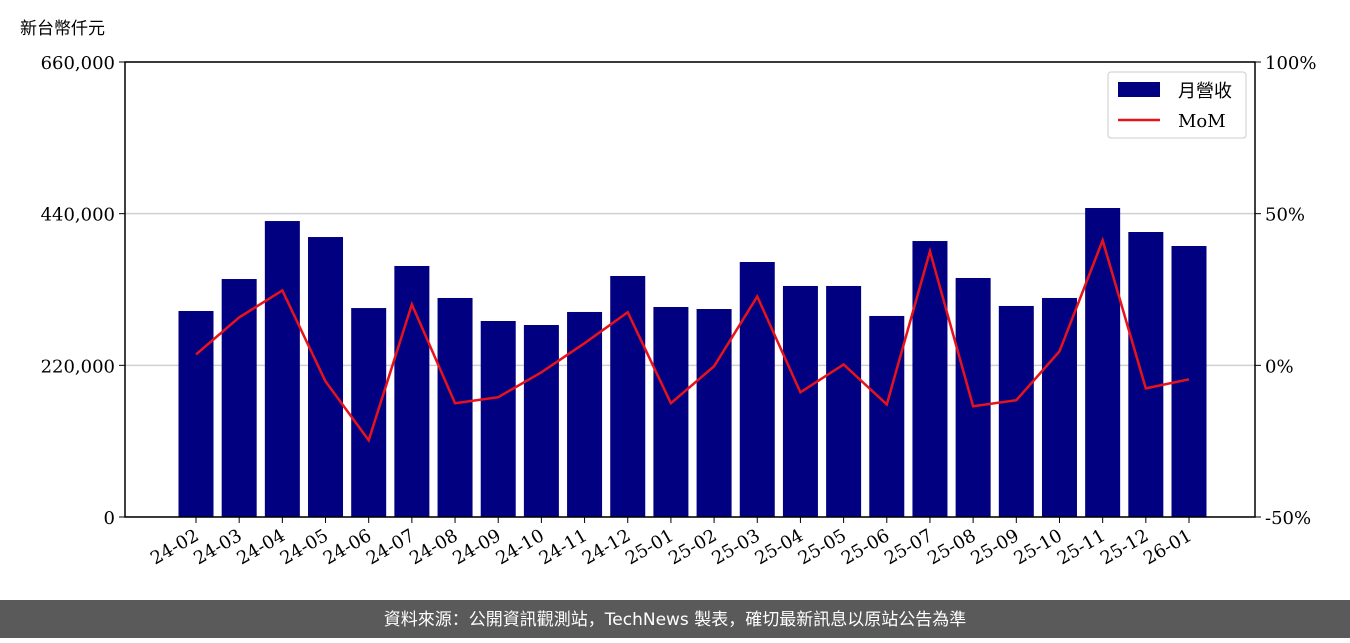  What do you see at coordinates (1124, 547) in the screenshot?
I see `x-tick-label: 25-12` at bounding box center [1124, 547].